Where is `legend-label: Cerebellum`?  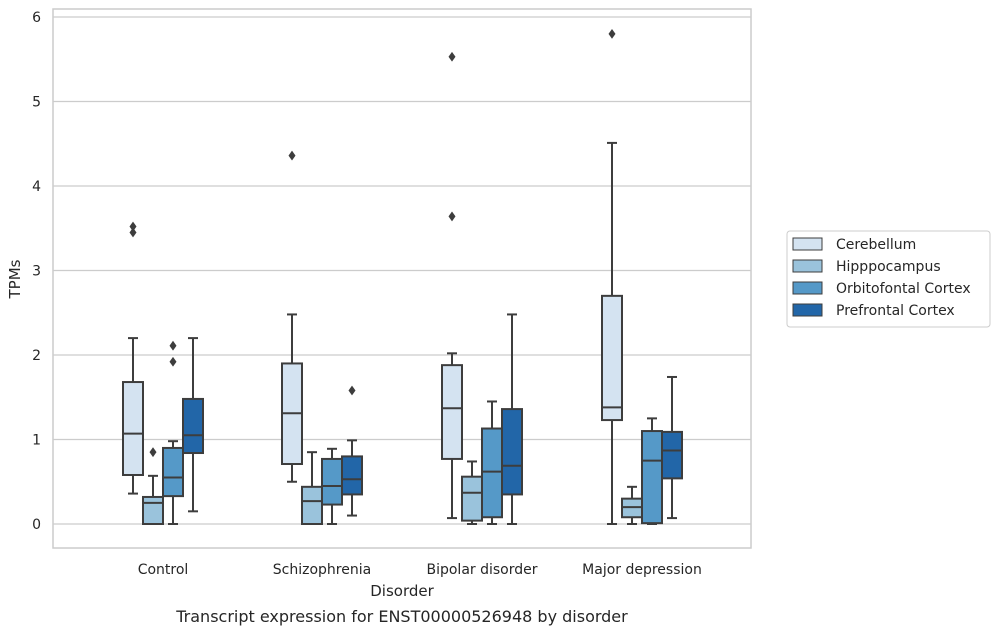 legend-label: Cerebellum is located at coordinates (876, 245).